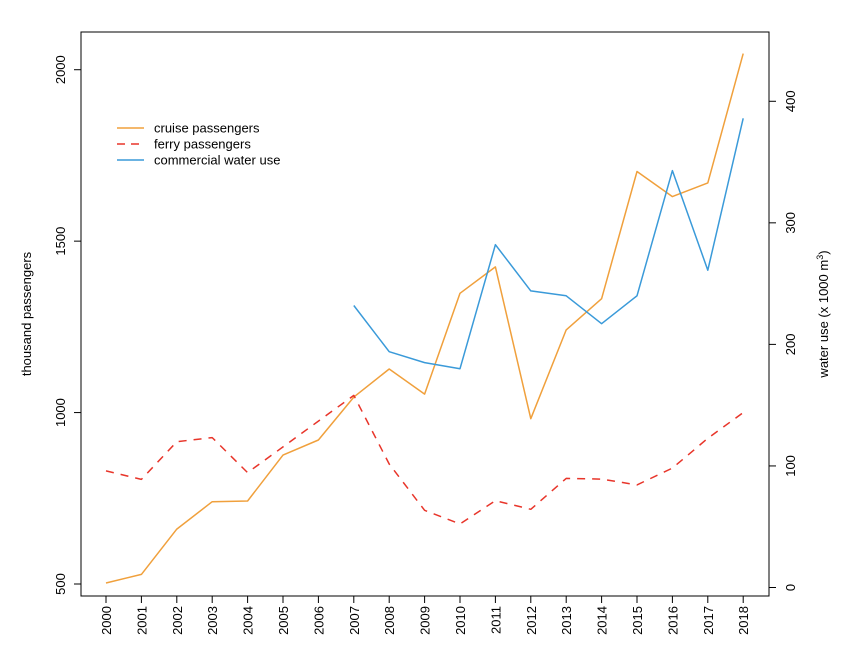 Image resolution: width=850 pixels, height=662 pixels. What do you see at coordinates (823, 319) in the screenshot?
I see `y2-axis-title-main: water use (x 1000 m` at bounding box center [823, 319].